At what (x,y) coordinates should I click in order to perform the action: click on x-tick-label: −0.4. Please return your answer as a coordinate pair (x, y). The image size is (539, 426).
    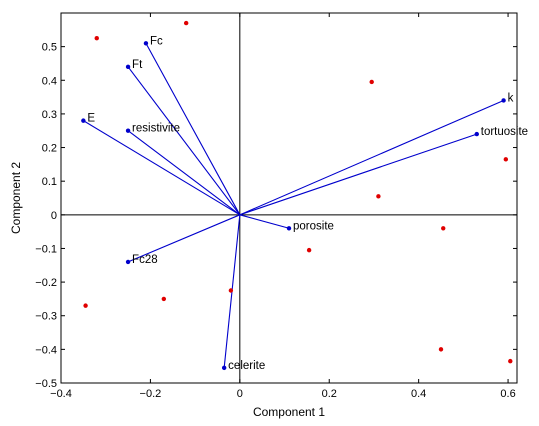
    Looking at the image, I should click on (61, 394).